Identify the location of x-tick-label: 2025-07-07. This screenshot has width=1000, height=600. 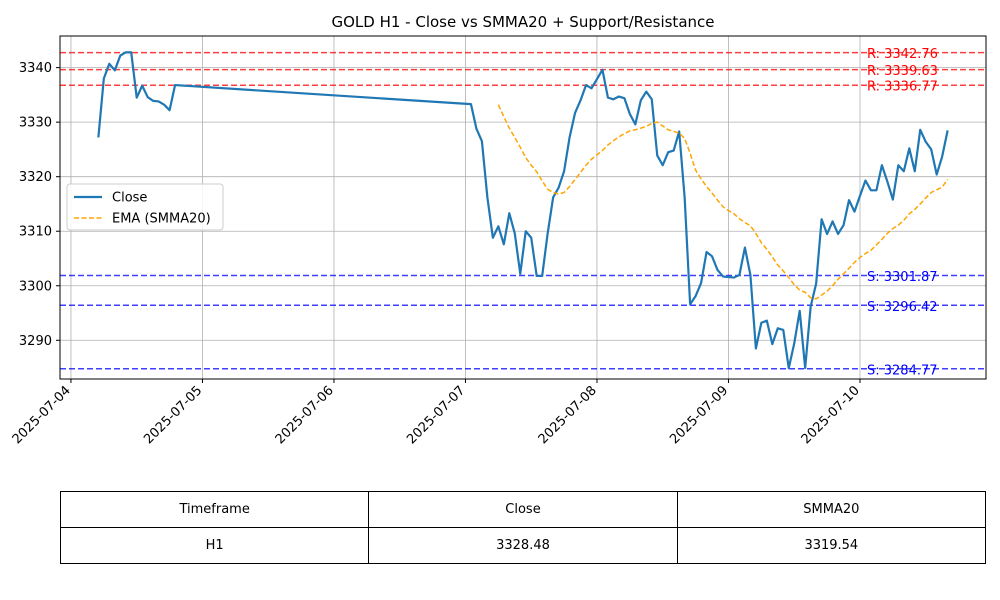
(436, 415).